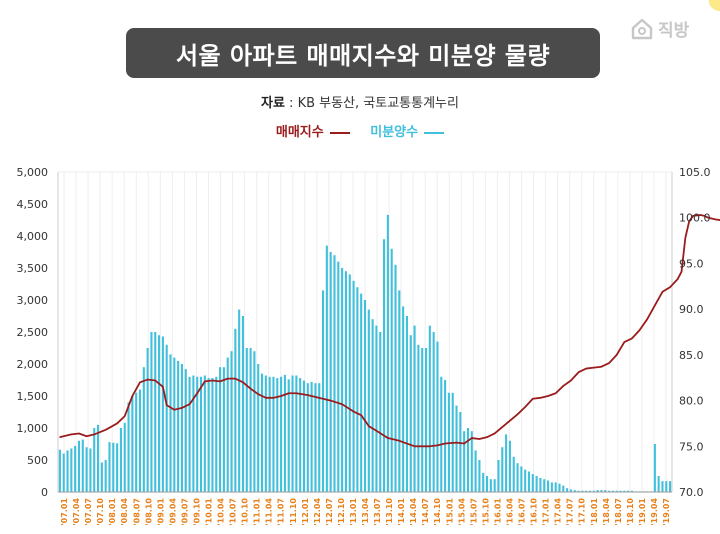 This screenshot has height=534, width=720. What do you see at coordinates (546, 512) in the screenshot?
I see `x-tick-label: '17.01` at bounding box center [546, 512].